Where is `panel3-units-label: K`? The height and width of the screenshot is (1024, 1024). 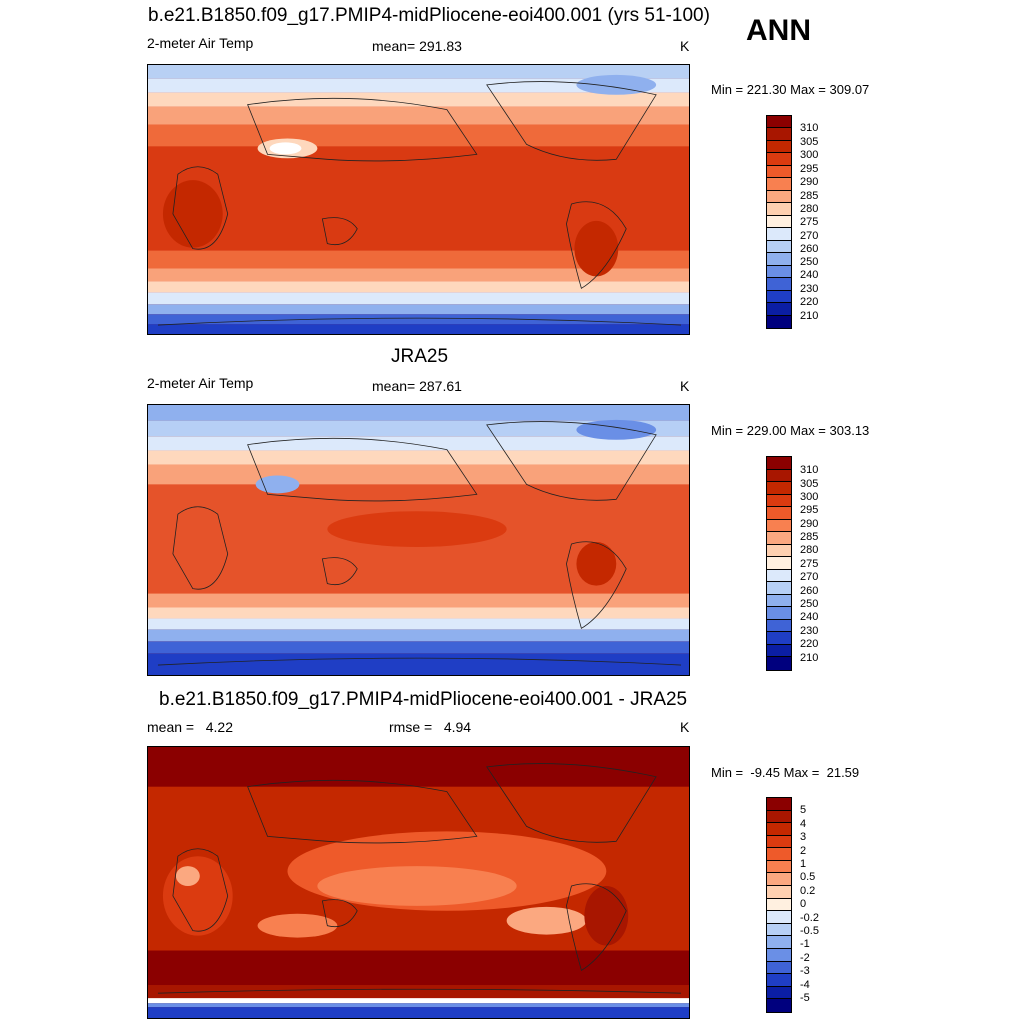 panel3-units-label: K is located at coordinates (685, 727).